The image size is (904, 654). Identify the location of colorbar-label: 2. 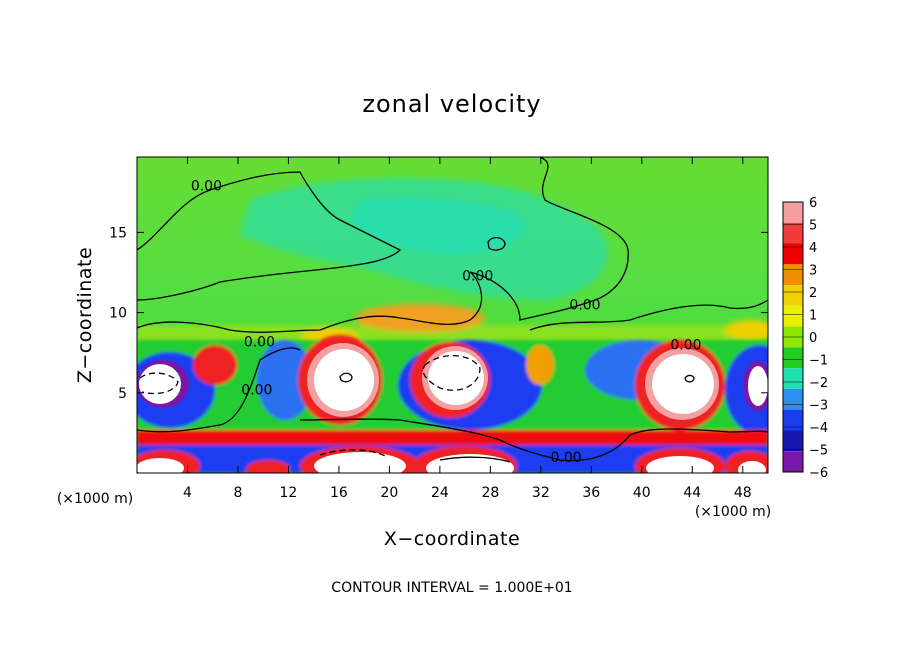
(813, 293).